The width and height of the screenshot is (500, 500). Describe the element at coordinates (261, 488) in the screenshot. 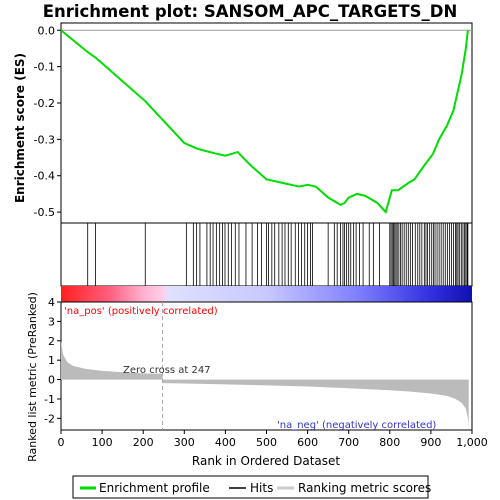

I see `legend-label-hits: Hits` at that location.